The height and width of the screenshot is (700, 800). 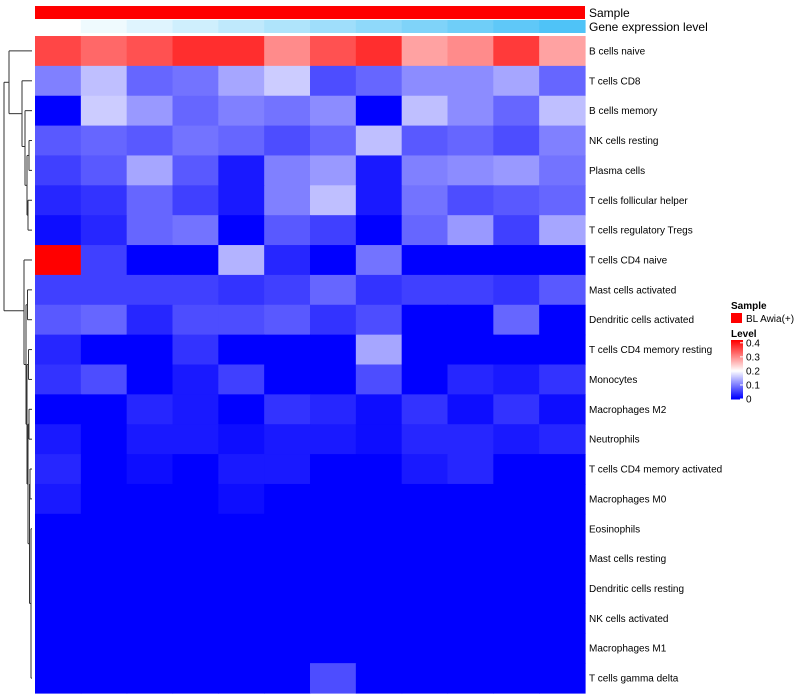 I want to click on row-label: Dendritic cells resting, so click(x=636, y=589).